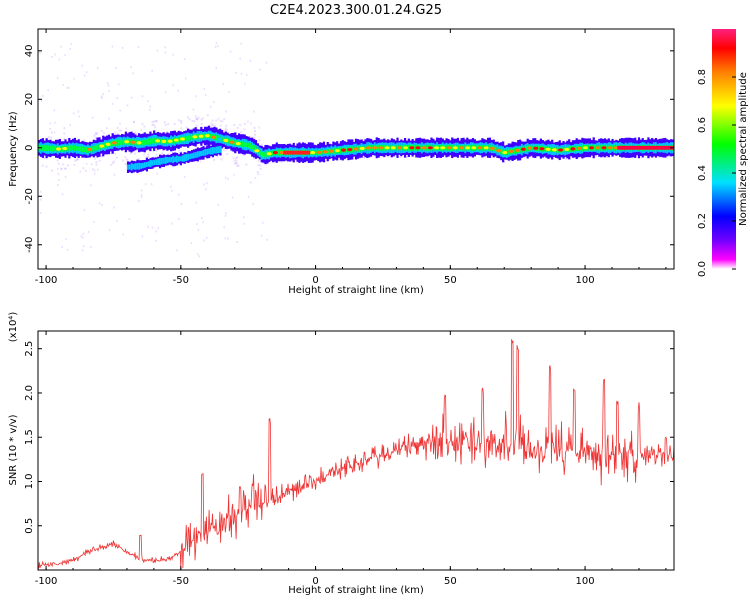 Image resolution: width=750 pixels, height=604 pixels. What do you see at coordinates (450, 581) in the screenshot?
I see `snr-x-tick-label: 50` at bounding box center [450, 581].